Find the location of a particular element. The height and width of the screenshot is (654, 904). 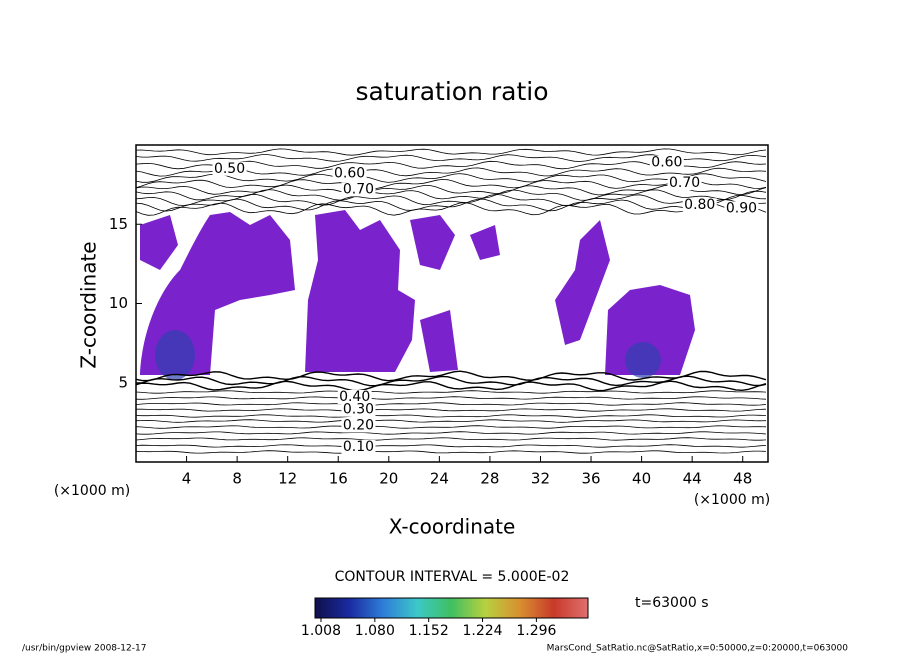

x-unit: (×1000 m) is located at coordinates (732, 500).